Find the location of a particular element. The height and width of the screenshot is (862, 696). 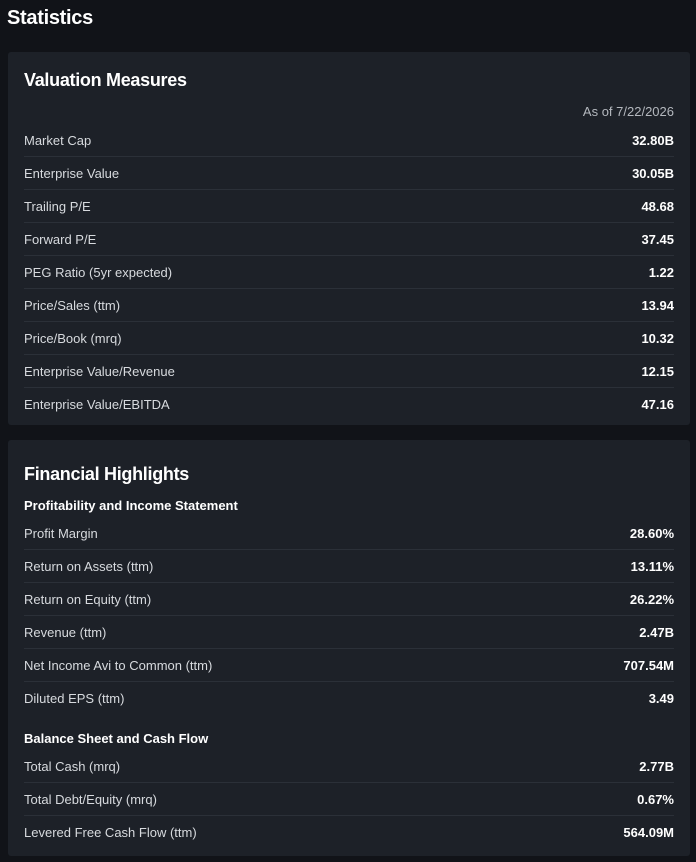

stat-row: Return on Assets (ttm) 13.11% is located at coordinates (349, 566).